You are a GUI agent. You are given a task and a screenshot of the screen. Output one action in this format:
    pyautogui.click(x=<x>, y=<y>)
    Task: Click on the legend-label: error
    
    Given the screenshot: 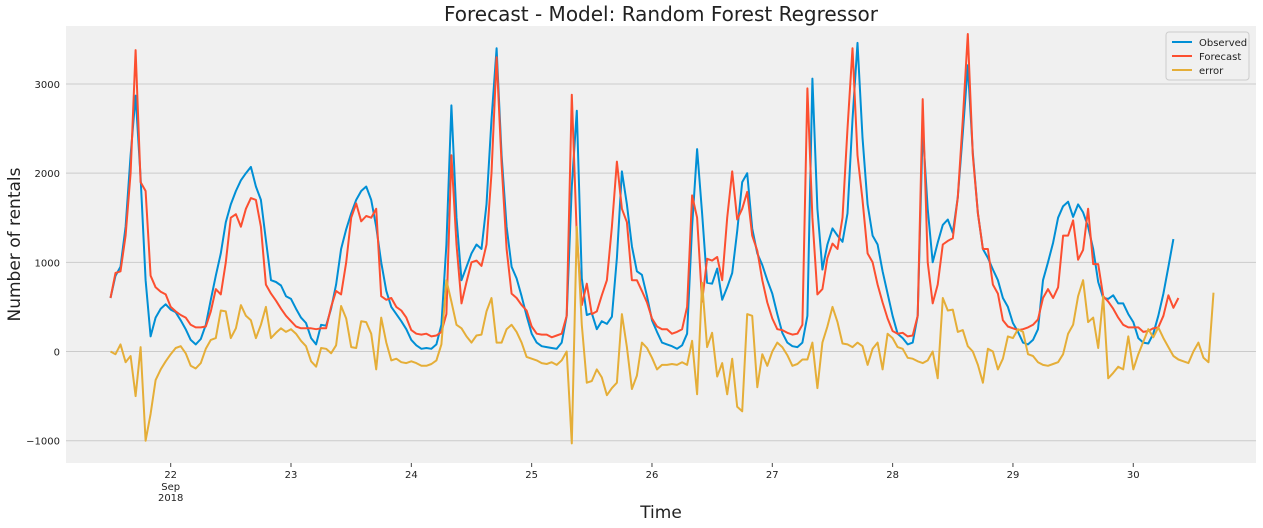 What is the action you would take?
    pyautogui.click(x=1211, y=71)
    